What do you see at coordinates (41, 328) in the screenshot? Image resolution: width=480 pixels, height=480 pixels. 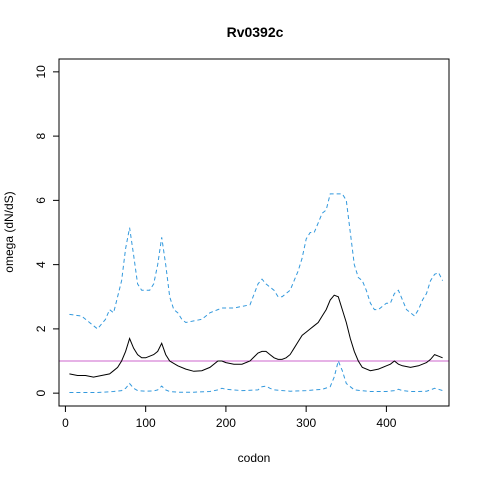 I see `y-tick-label: 2` at bounding box center [41, 328].